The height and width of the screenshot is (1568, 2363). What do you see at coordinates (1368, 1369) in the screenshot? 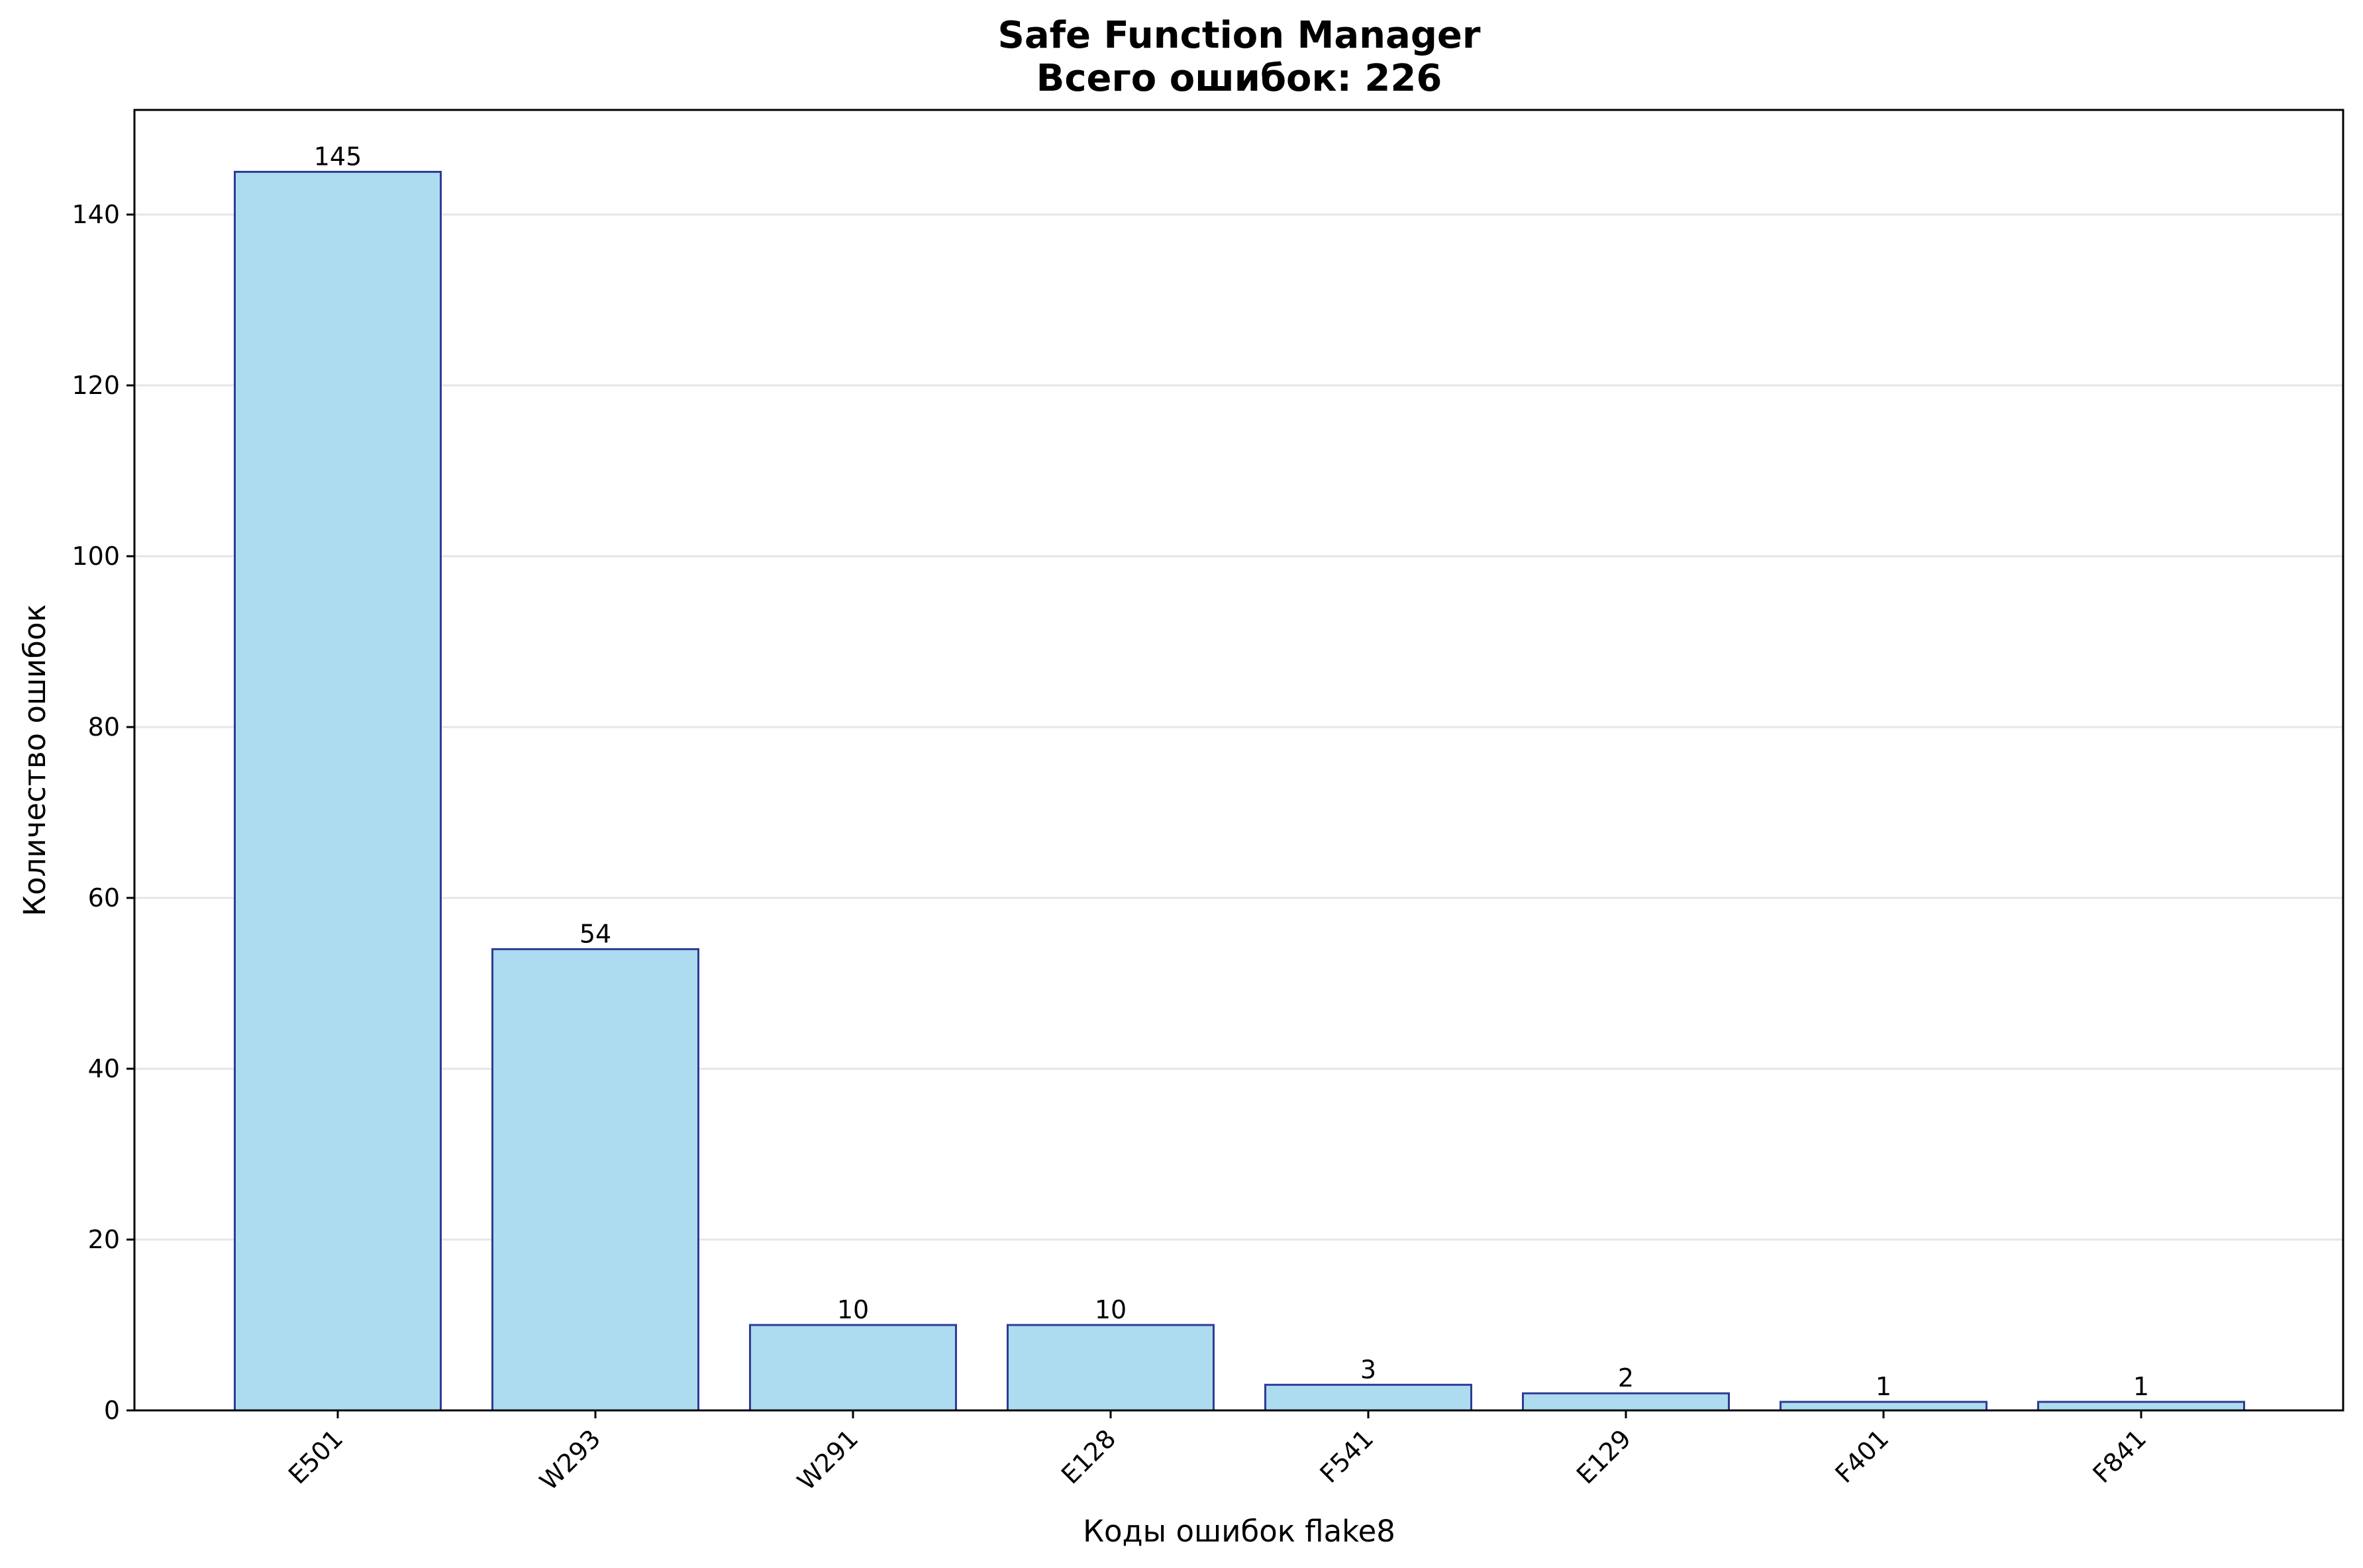
I see `data-label: 3` at bounding box center [1368, 1369].